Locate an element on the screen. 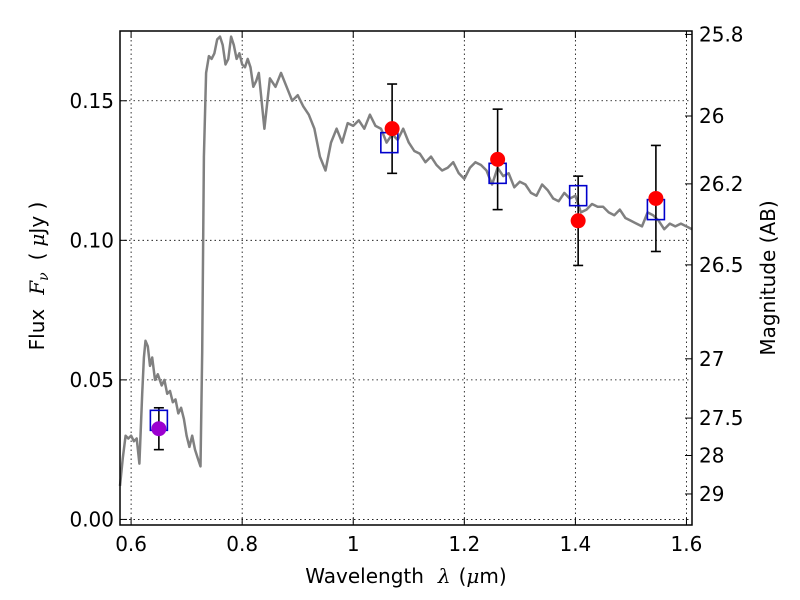  y2-tick-label: 25.8 is located at coordinates (721, 34).